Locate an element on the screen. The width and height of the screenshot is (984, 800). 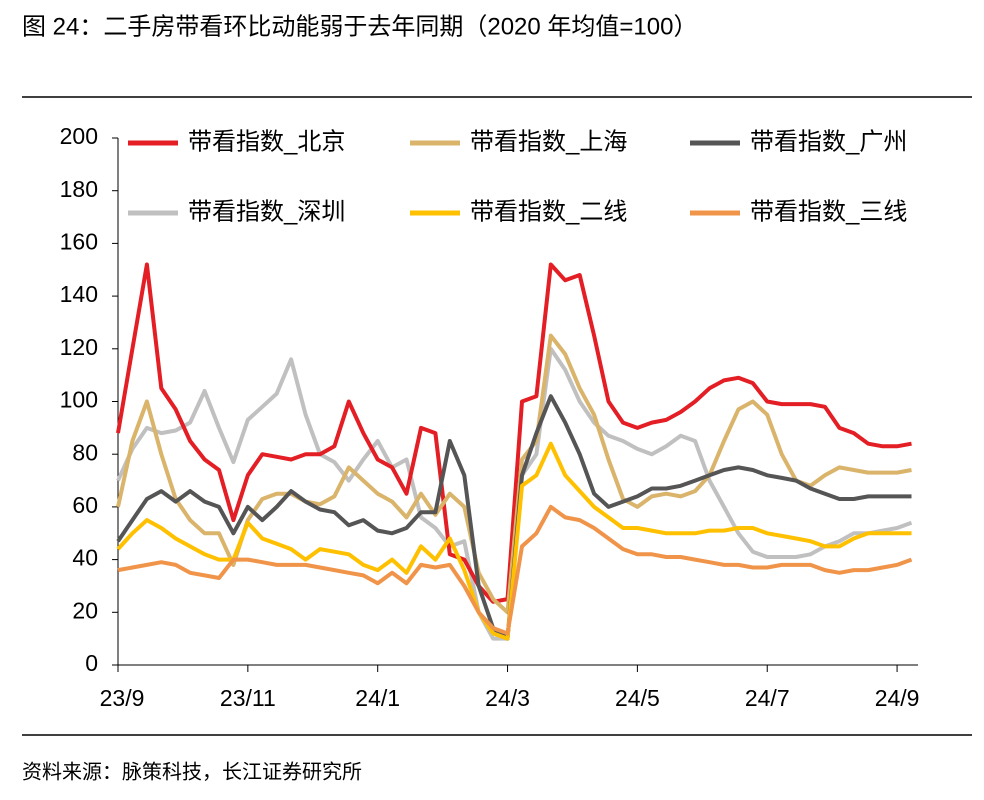
x-tick-label: 23/11 is located at coordinates (248, 698).